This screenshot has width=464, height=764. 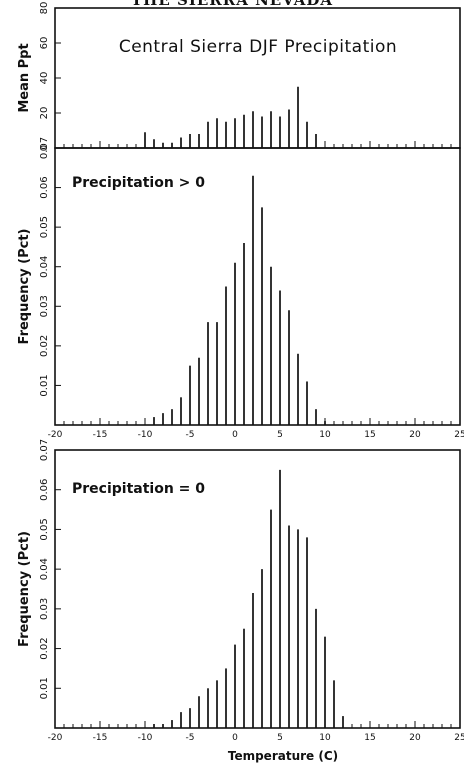 What do you see at coordinates (100, 435) in the screenshot?
I see `middle-x-tick-label: -15` at bounding box center [100, 435].